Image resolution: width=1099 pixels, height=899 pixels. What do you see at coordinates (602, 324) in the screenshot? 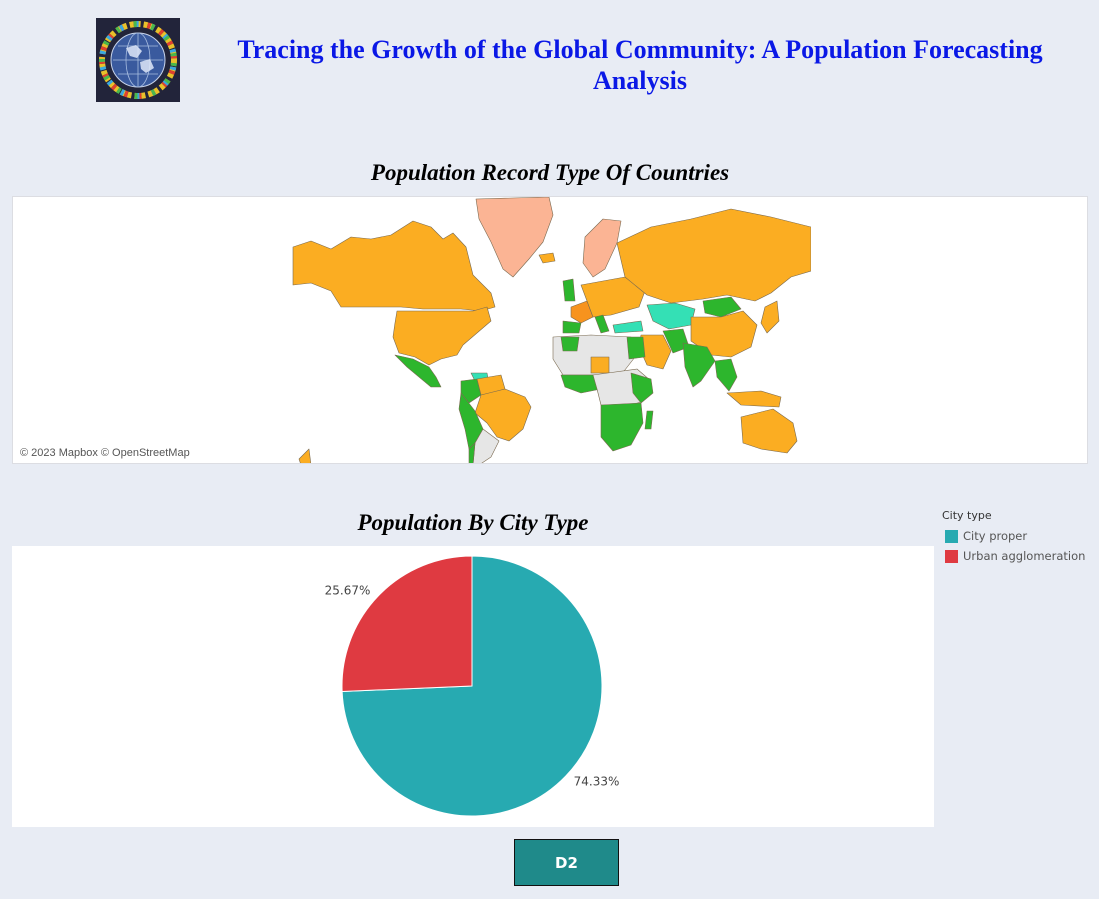
I see `map-region-italy` at bounding box center [602, 324].